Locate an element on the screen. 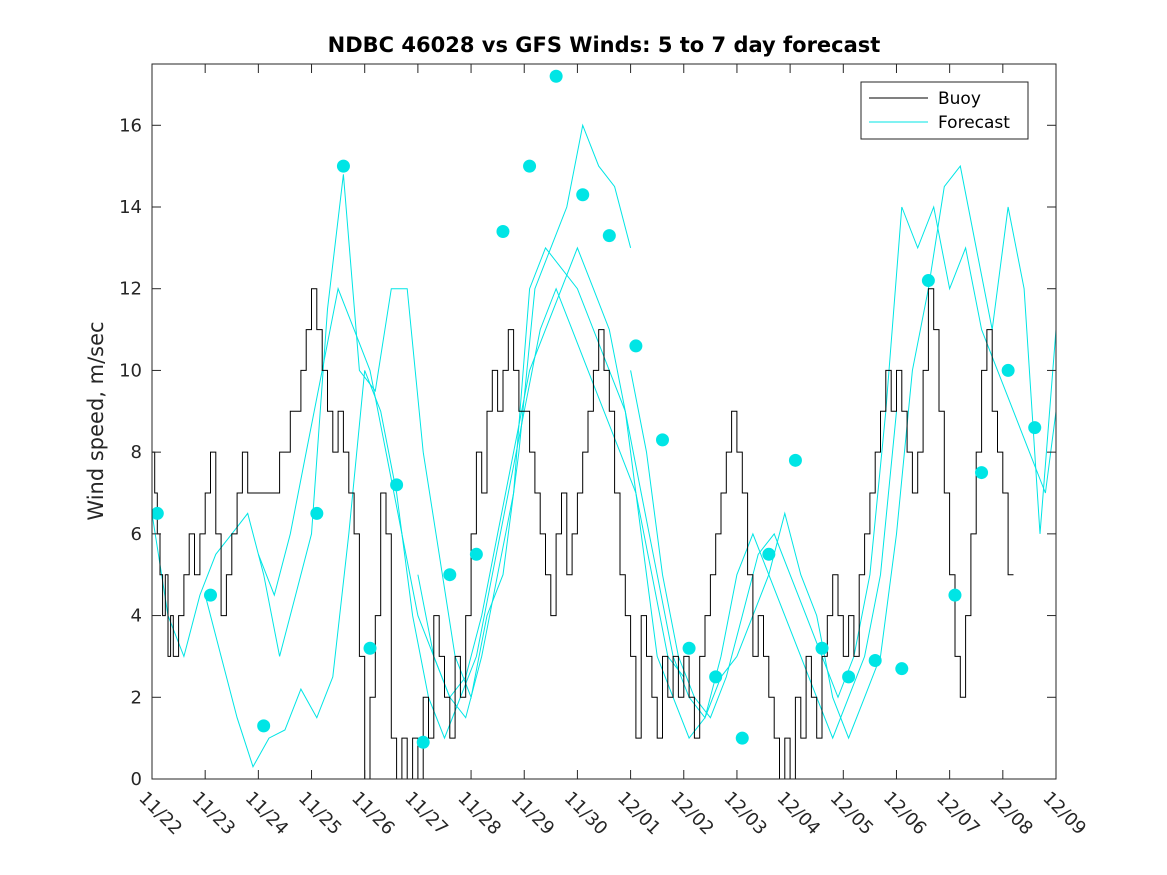 Image resolution: width=1167 pixels, height=875 pixels. y-tick-label: 0 is located at coordinates (136, 779).